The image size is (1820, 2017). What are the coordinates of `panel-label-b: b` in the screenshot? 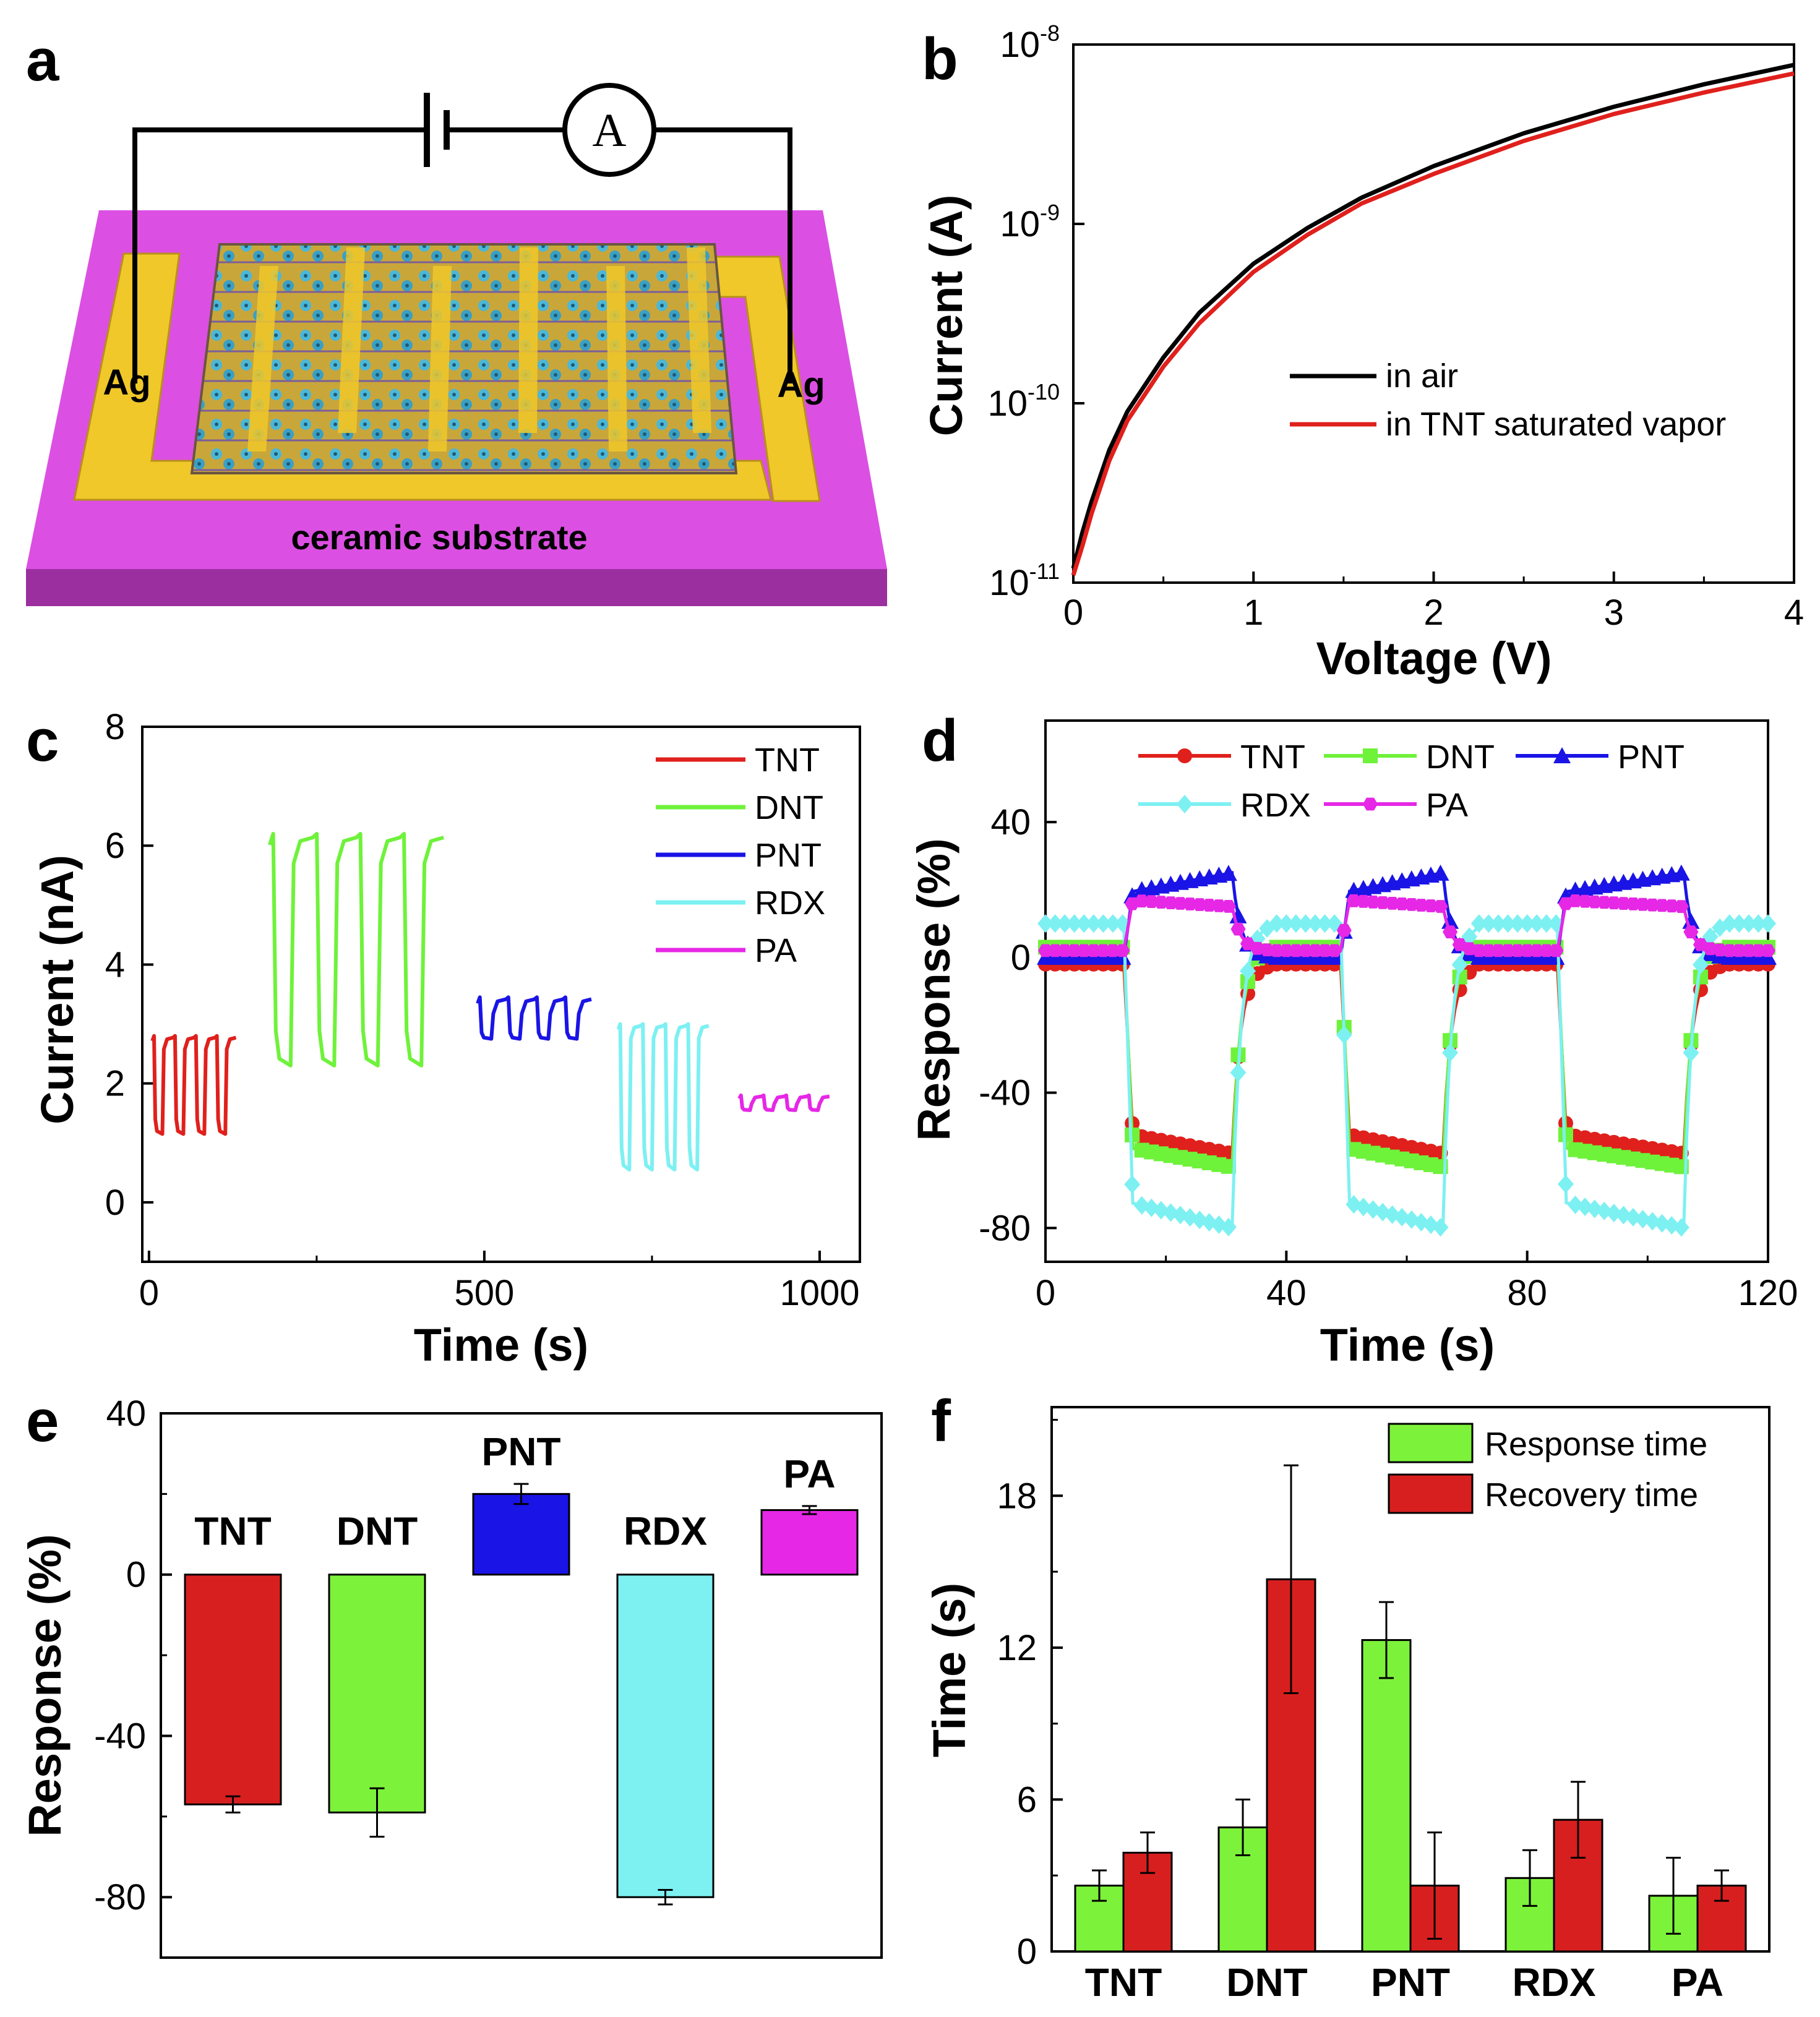 It's located at (940, 59).